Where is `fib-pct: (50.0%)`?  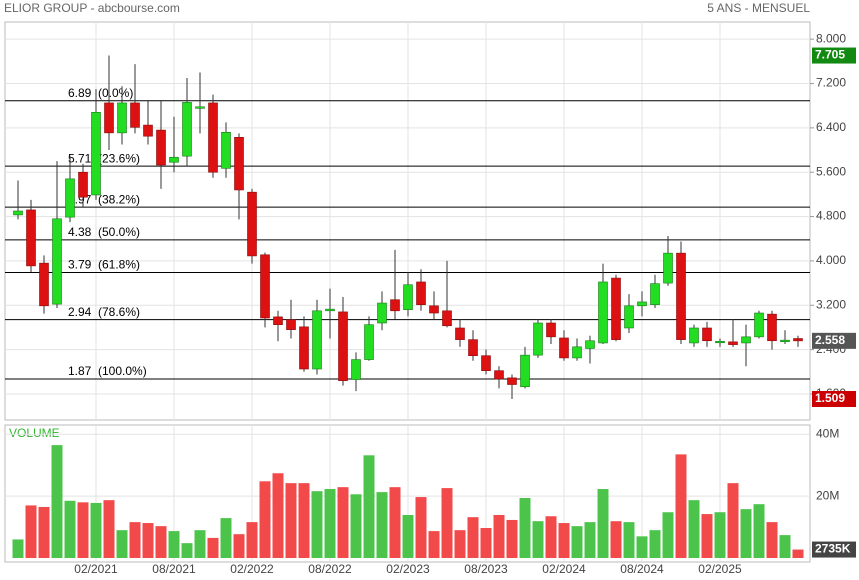
fib-pct: (50.0%) is located at coordinates (119, 232).